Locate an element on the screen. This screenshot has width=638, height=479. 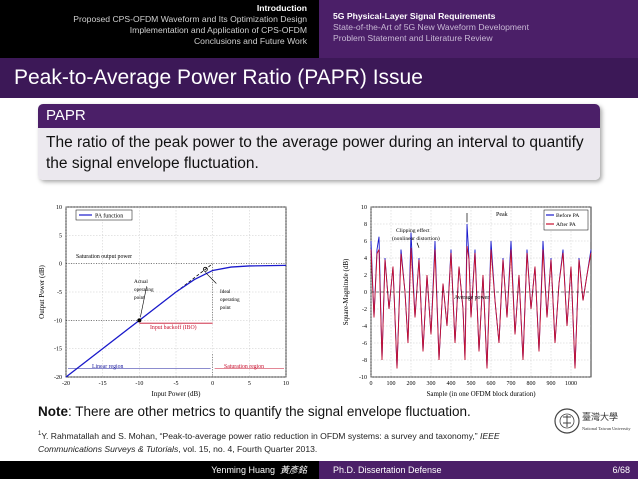
x-tick-label: -20 is located at coordinates (66, 384).